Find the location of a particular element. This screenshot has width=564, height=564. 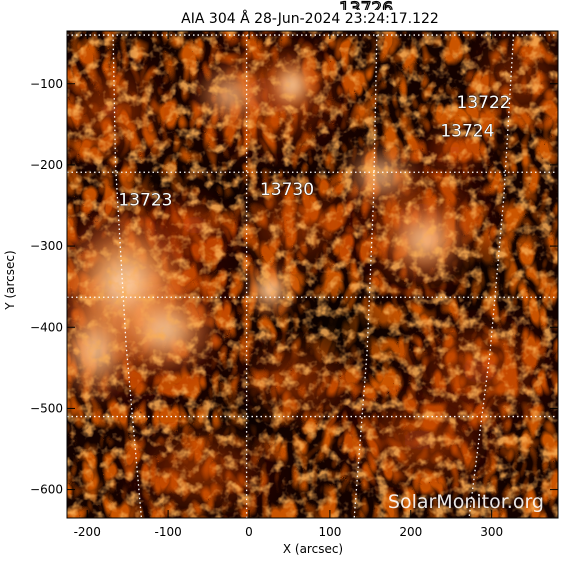

active-region-labels: 13723 13730 13722 13724 is located at coordinates (314, 152).